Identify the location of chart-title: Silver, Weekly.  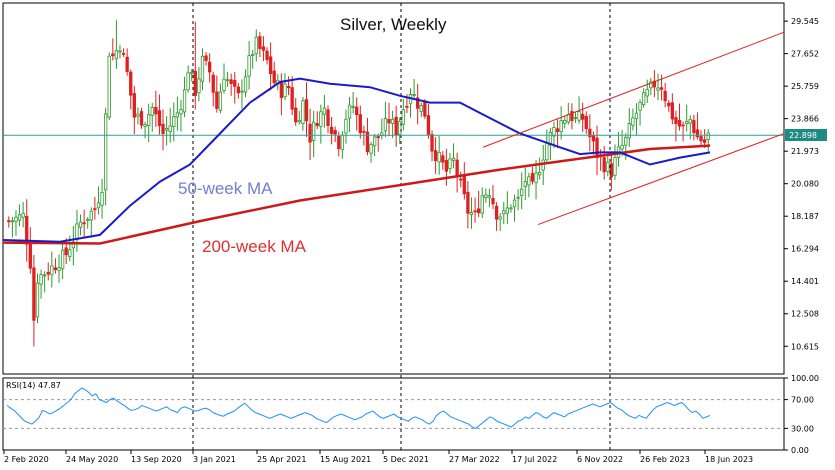
(393, 24).